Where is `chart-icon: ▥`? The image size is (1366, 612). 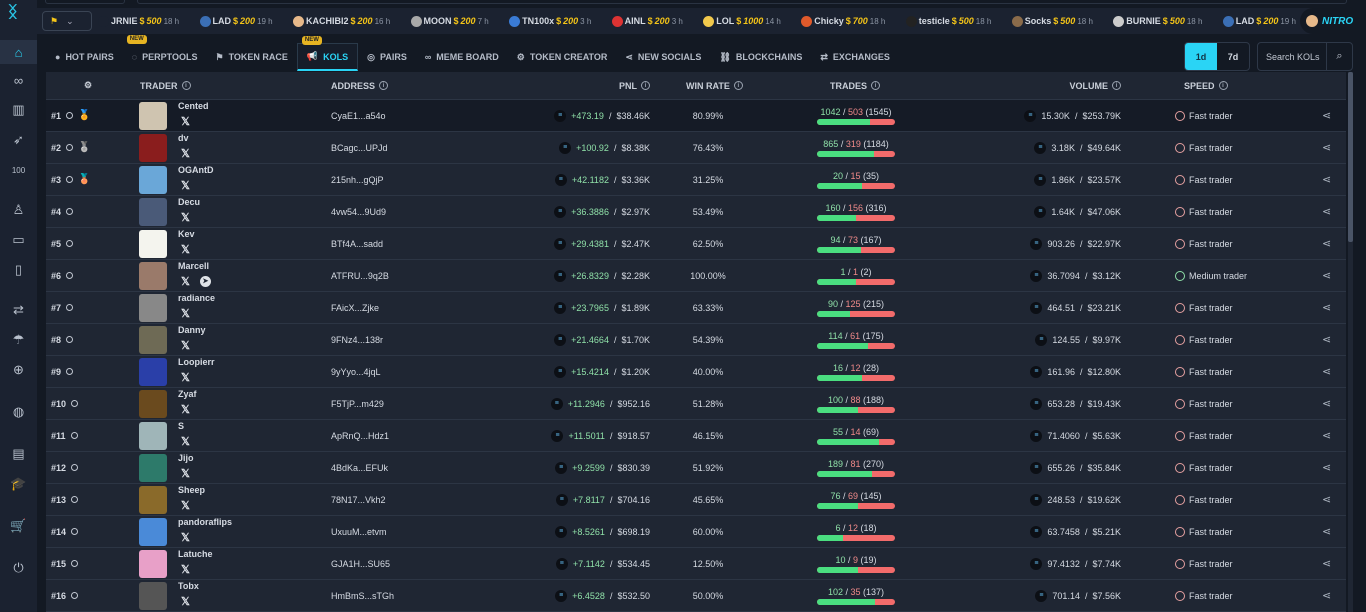
chart-icon: ▥ is located at coordinates (18, 109).